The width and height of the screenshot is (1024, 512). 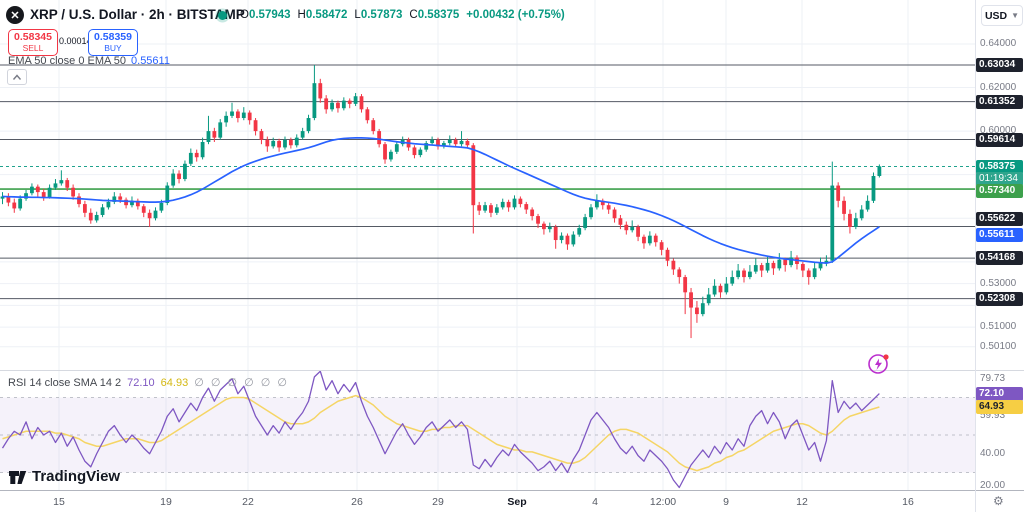 What do you see at coordinates (33, 48) in the screenshot?
I see `sell-label: SELL` at bounding box center [33, 48].